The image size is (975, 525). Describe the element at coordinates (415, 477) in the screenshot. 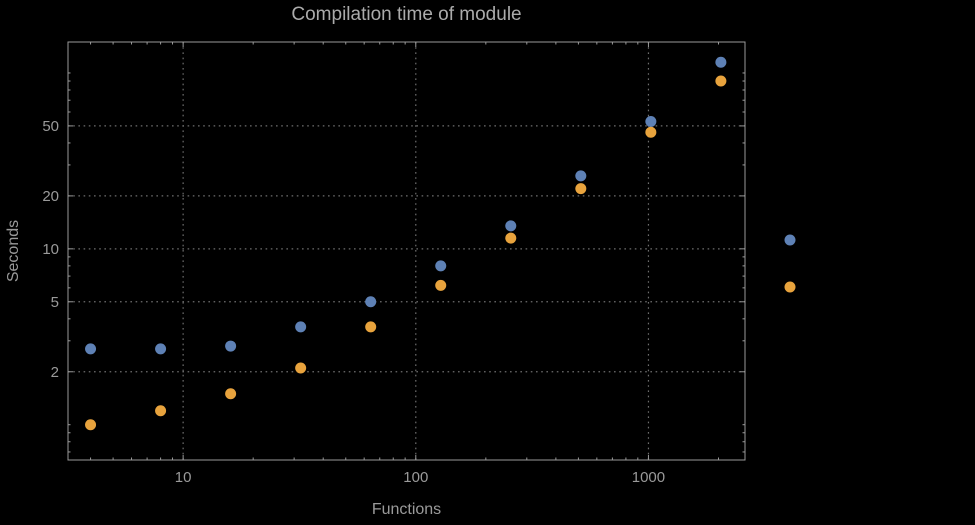

I see `x-tick-label: 100` at that location.